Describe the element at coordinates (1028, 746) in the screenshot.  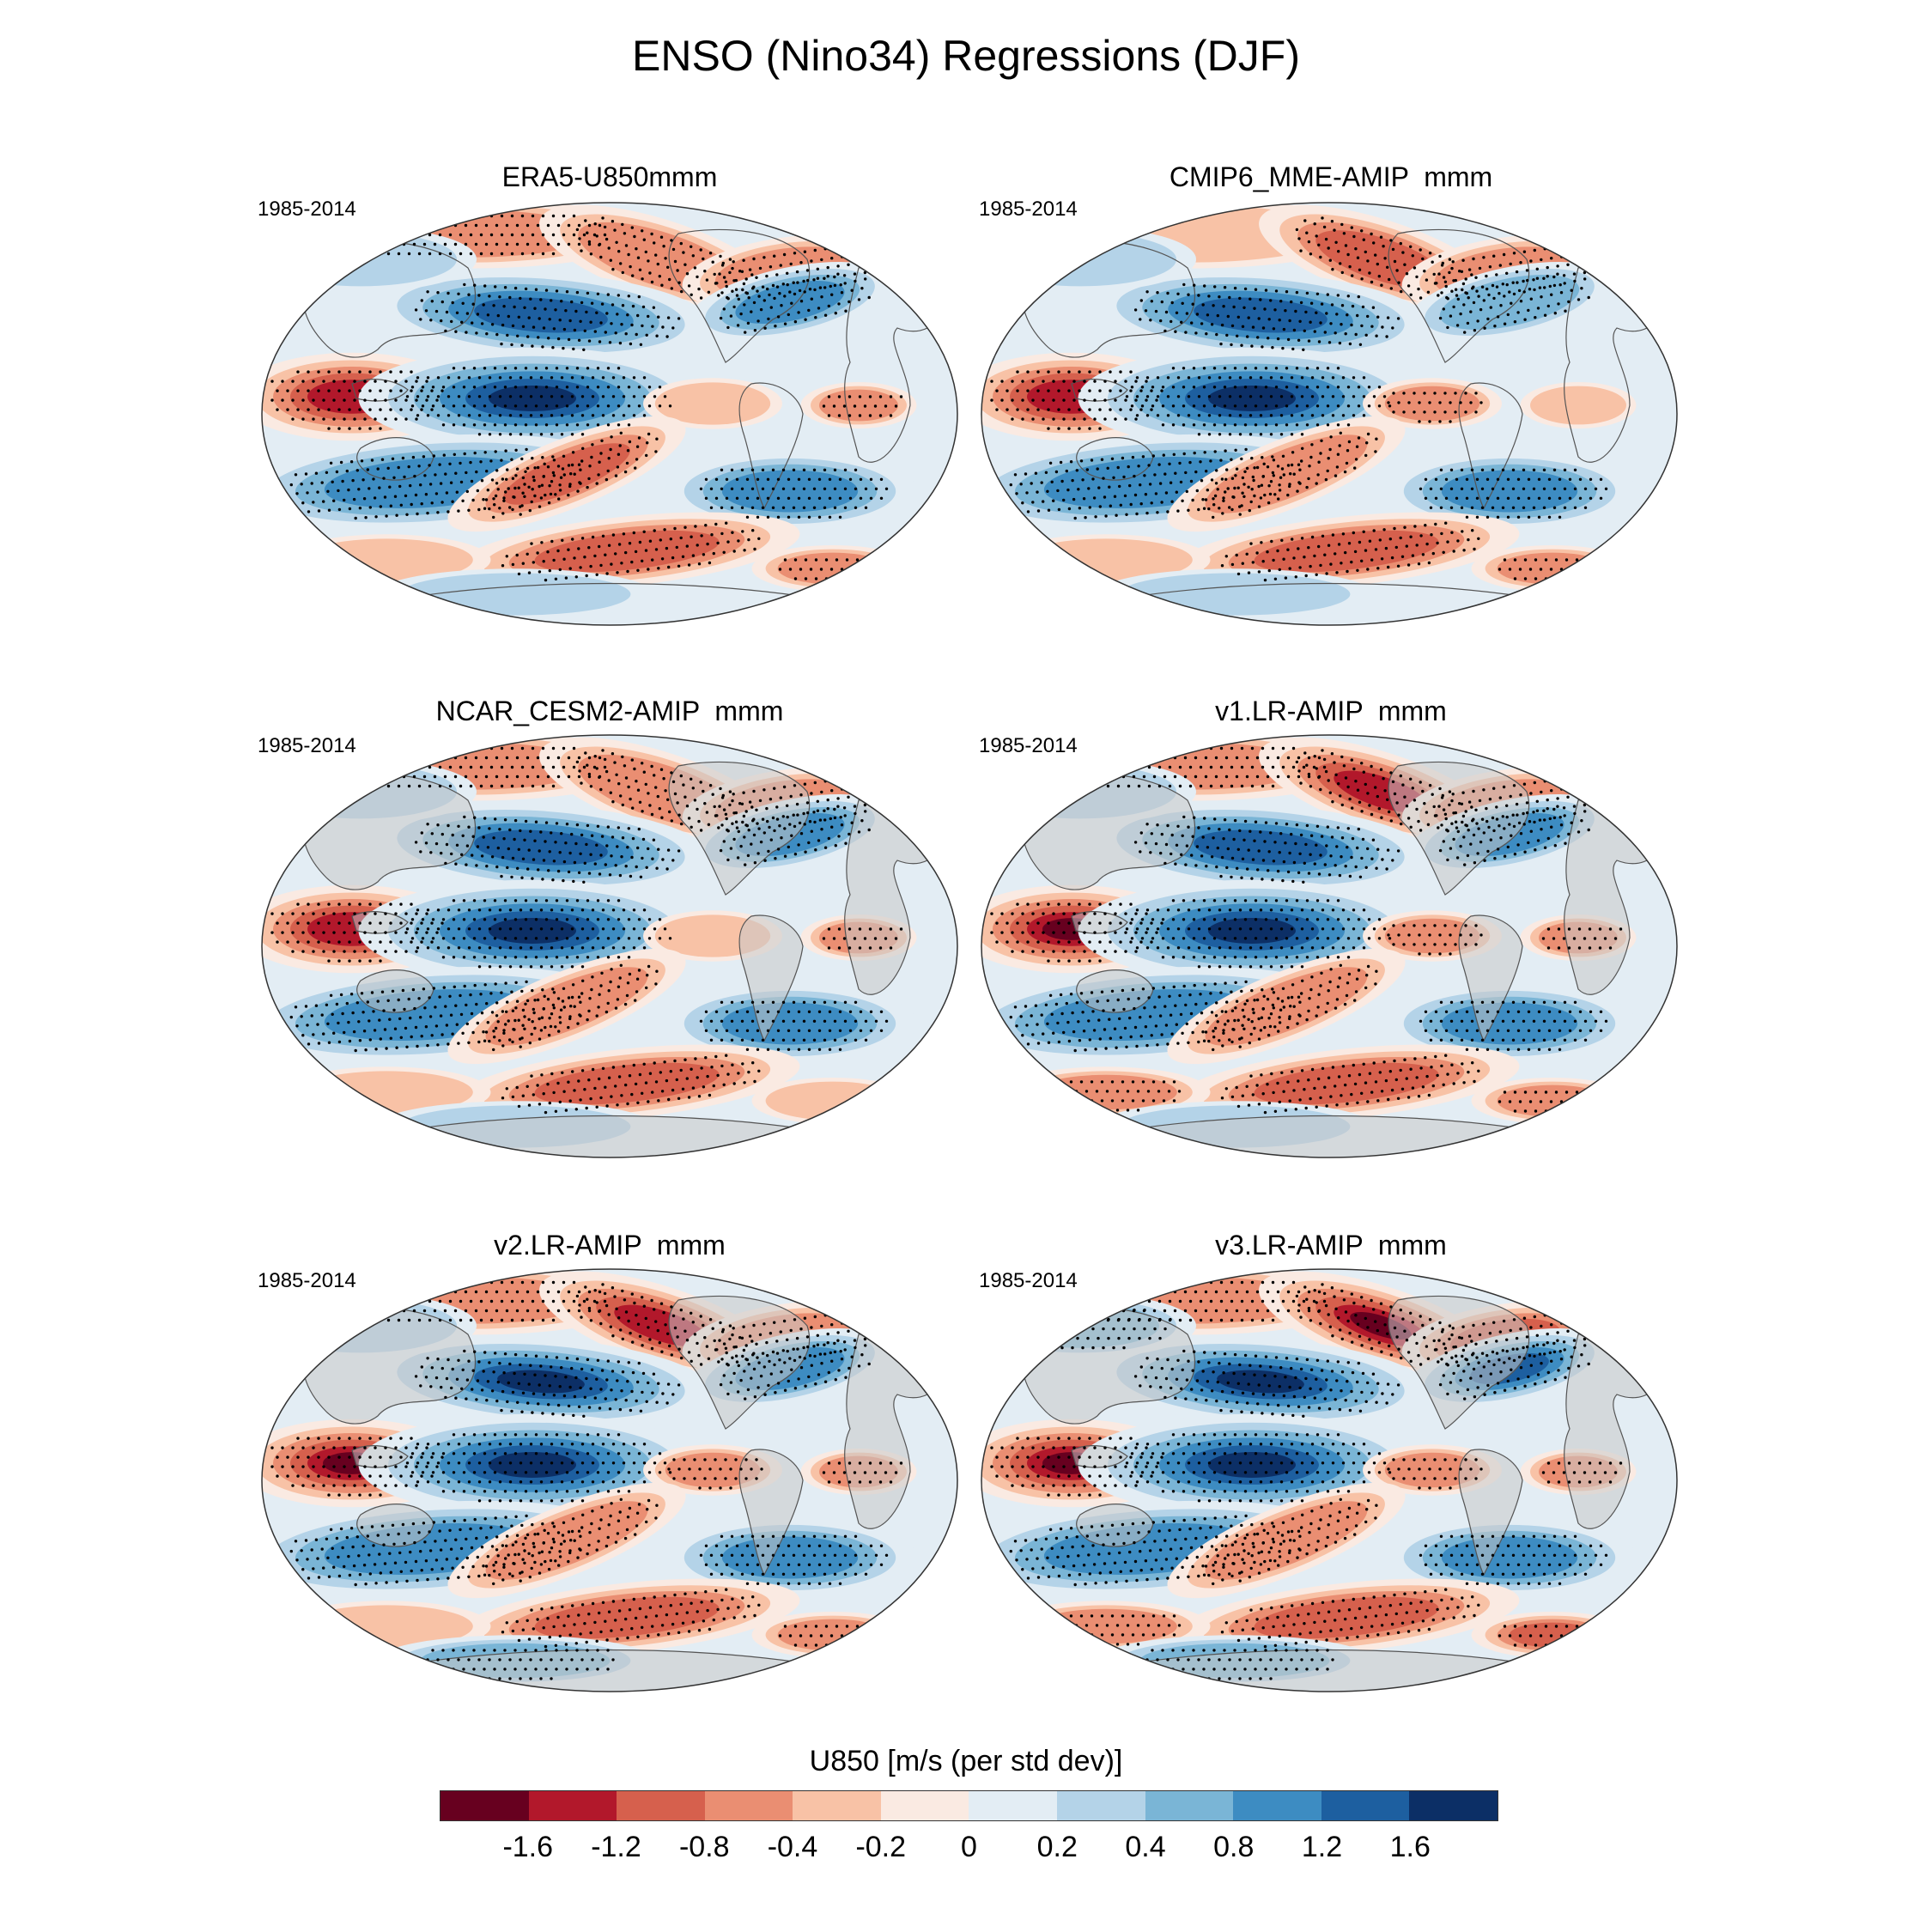
I see `period-label-v1-lr: 1985-2014` at that location.